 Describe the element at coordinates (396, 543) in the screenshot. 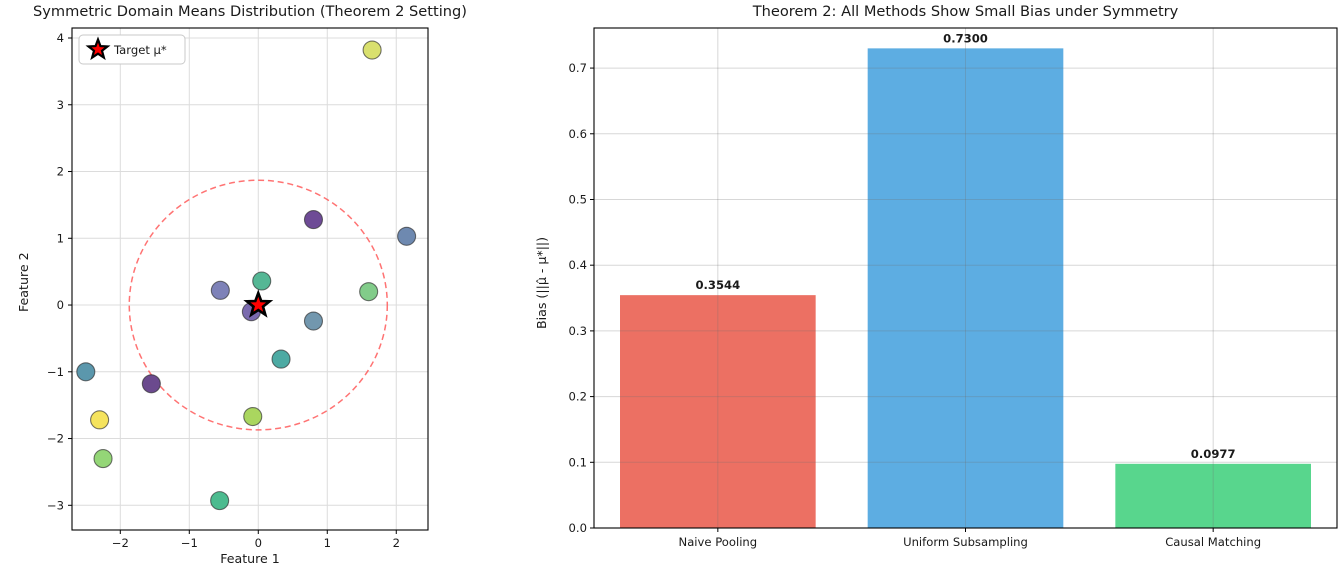

I see `x-tick-label: 2` at that location.